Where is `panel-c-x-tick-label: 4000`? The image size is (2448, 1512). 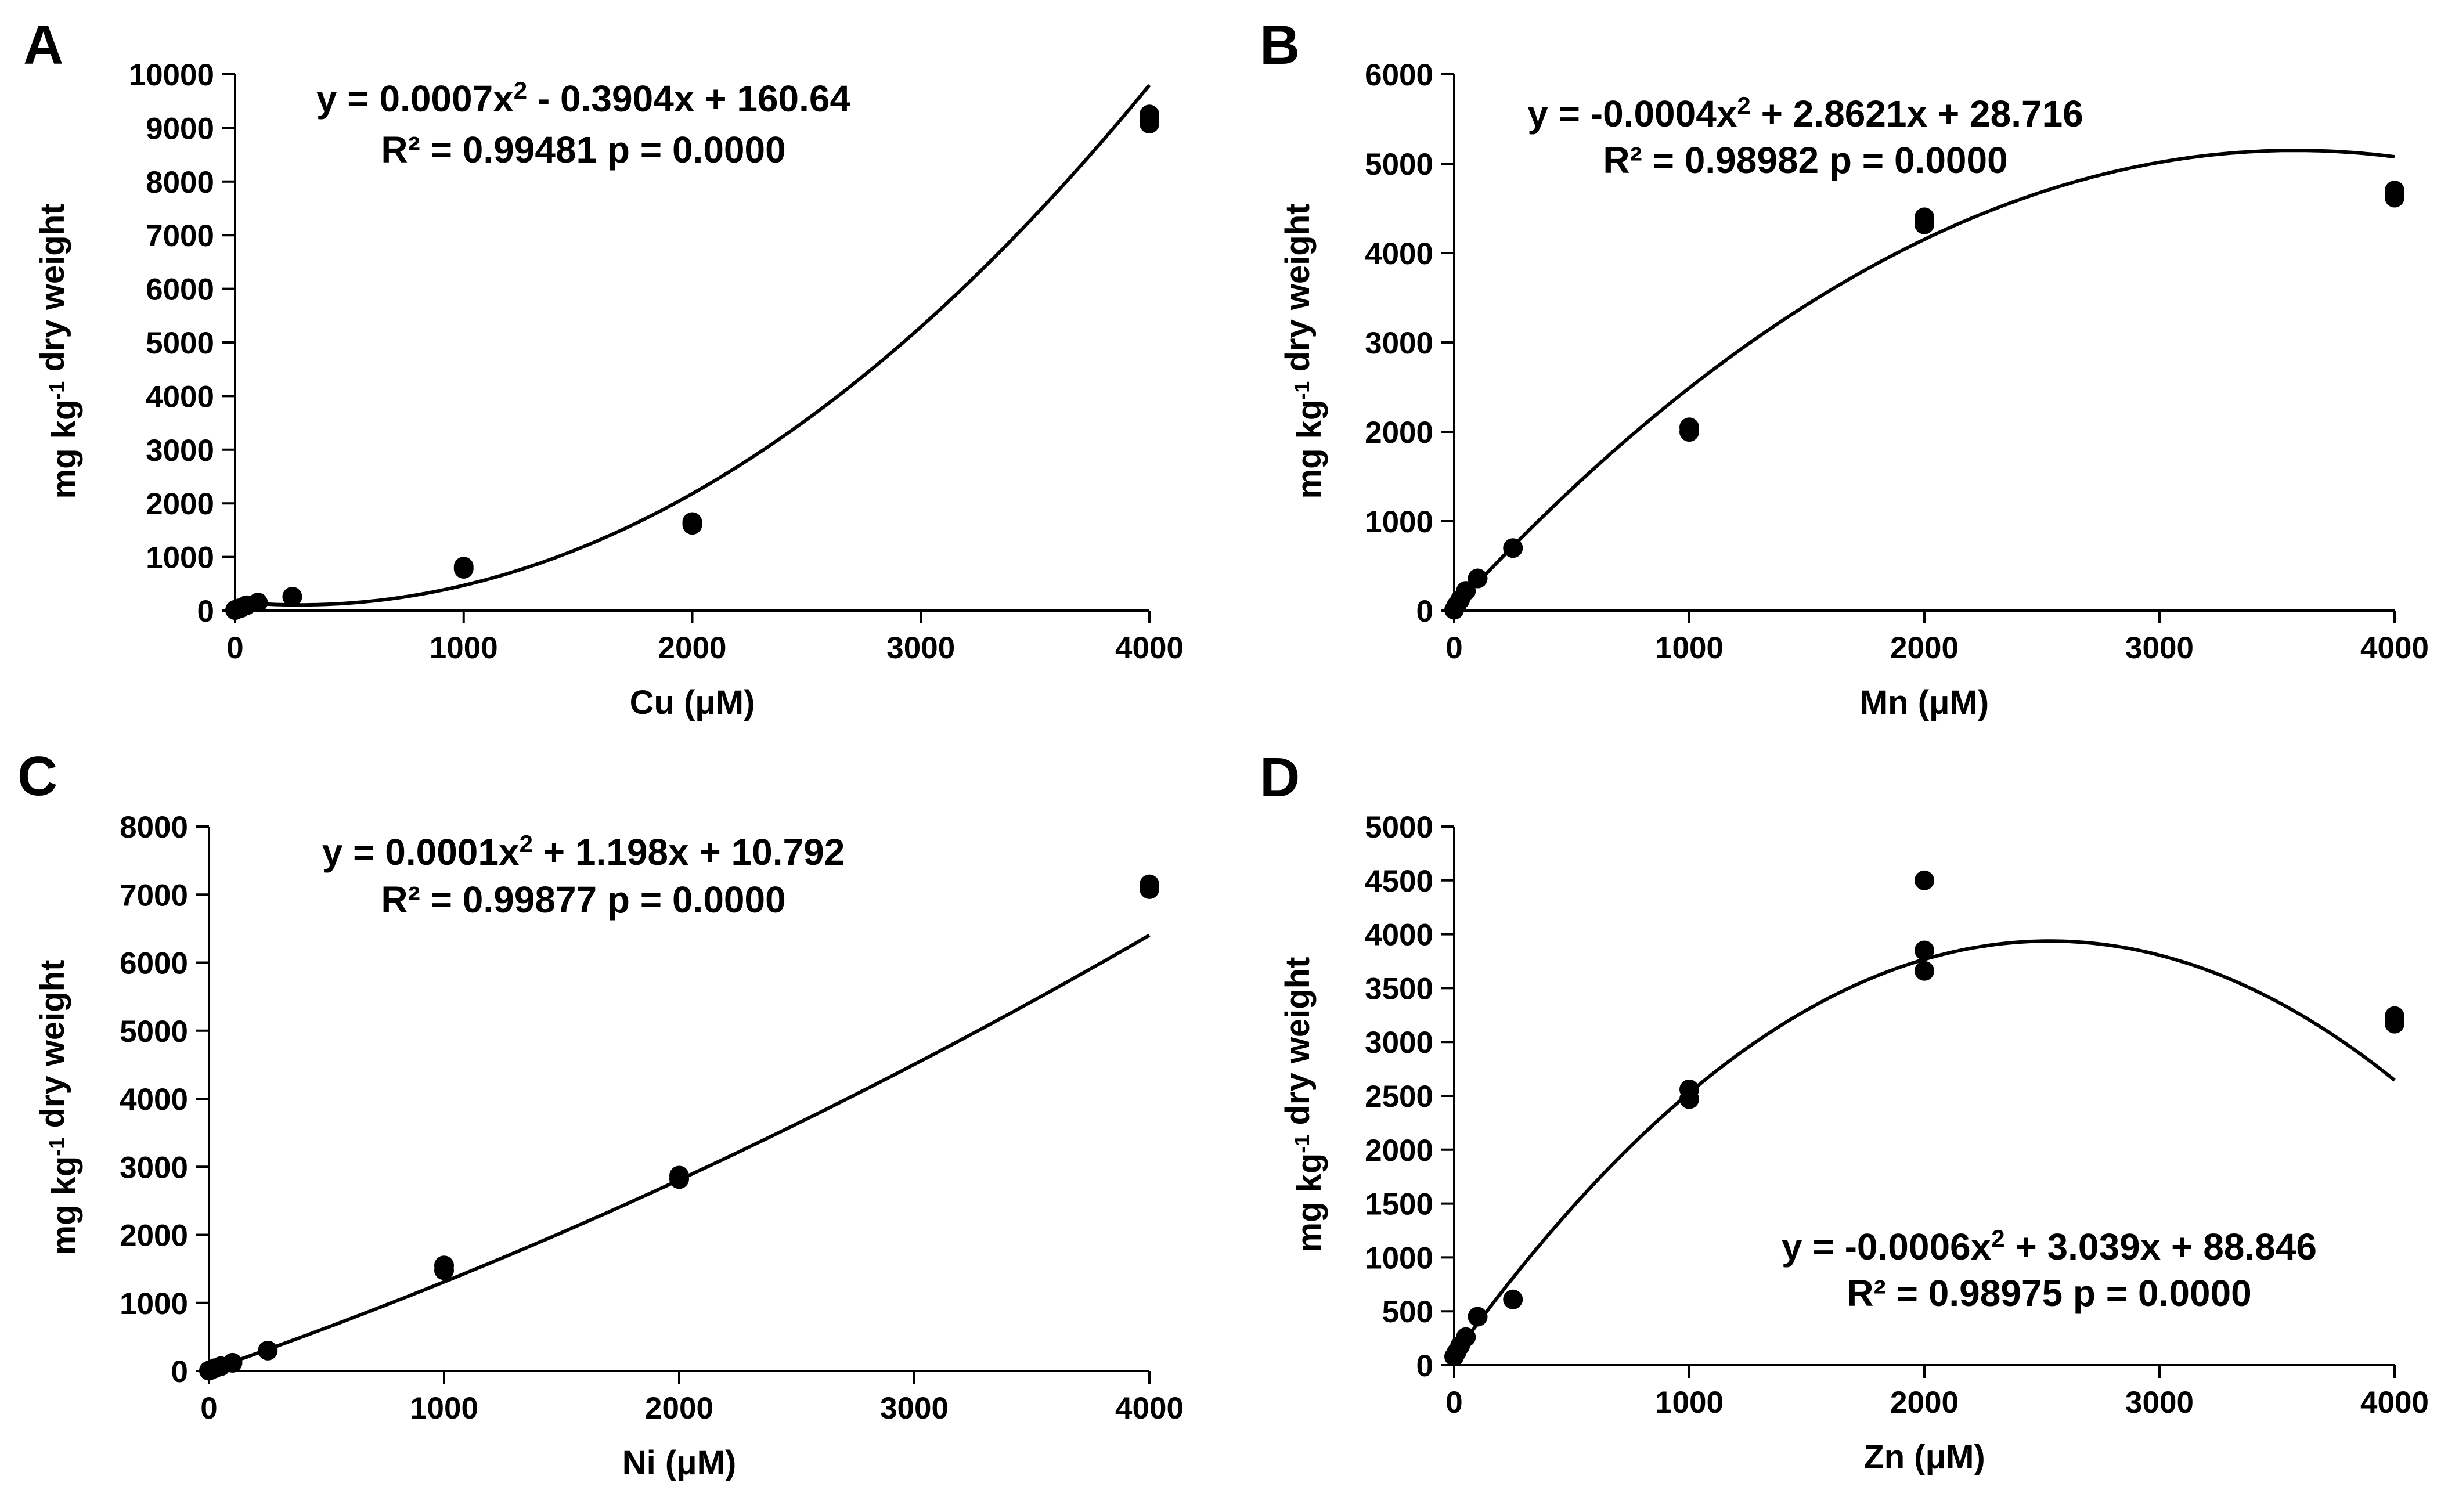 panel-c-x-tick-label: 4000 is located at coordinates (1149, 1409).